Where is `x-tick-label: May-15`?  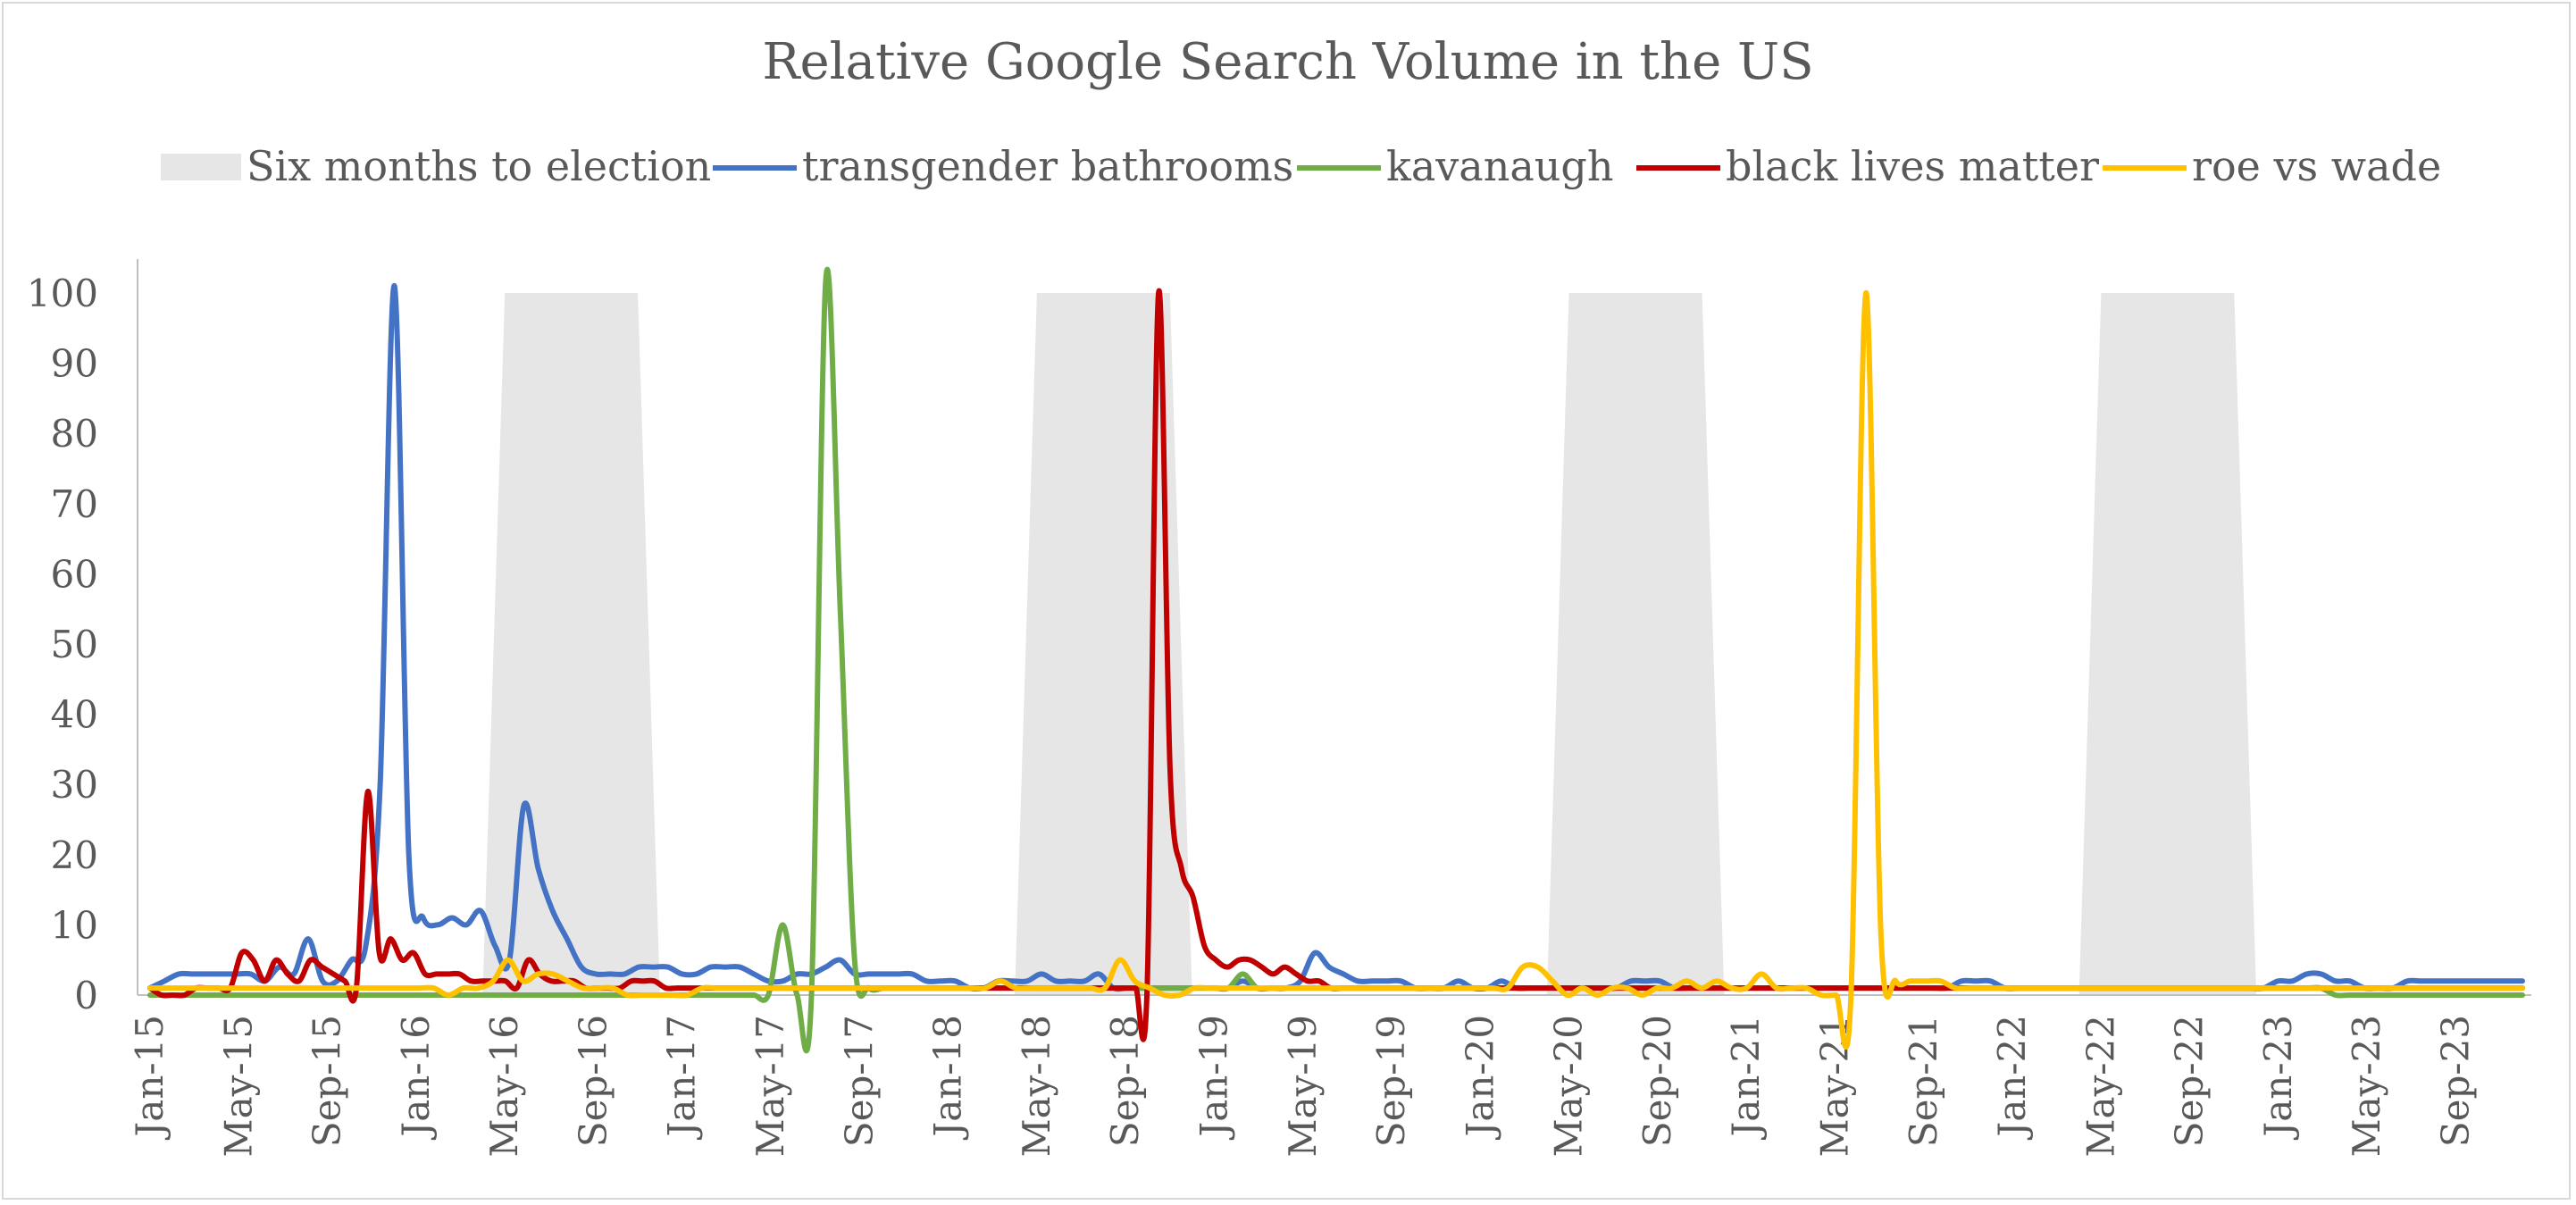 x-tick-label: May-15 is located at coordinates (238, 1086).